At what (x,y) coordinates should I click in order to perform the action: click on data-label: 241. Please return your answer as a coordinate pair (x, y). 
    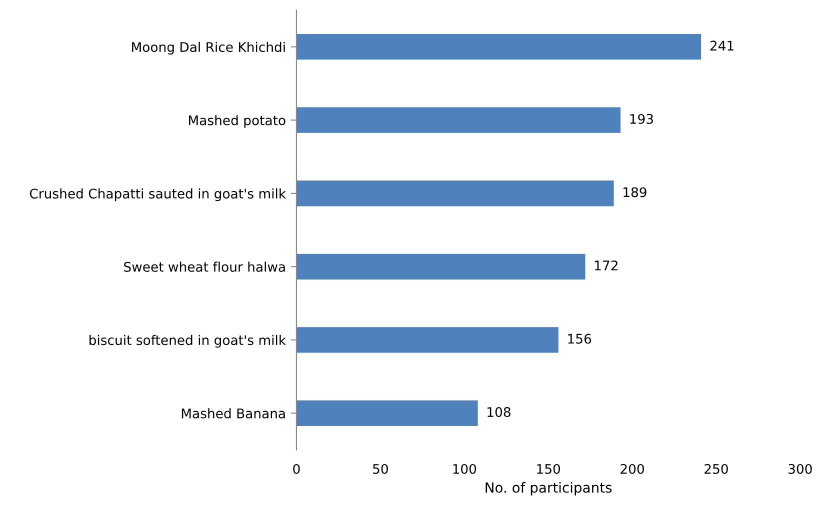
    Looking at the image, I should click on (722, 45).